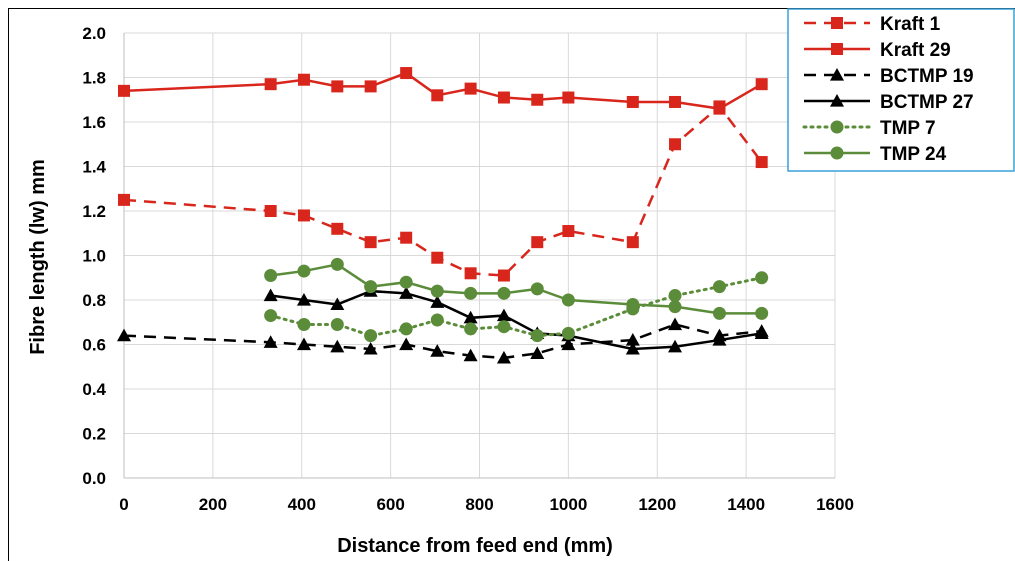 The height and width of the screenshot is (561, 1015). Describe the element at coordinates (908, 128) in the screenshot. I see `legend-label-tmp-7: TMP 7` at that location.